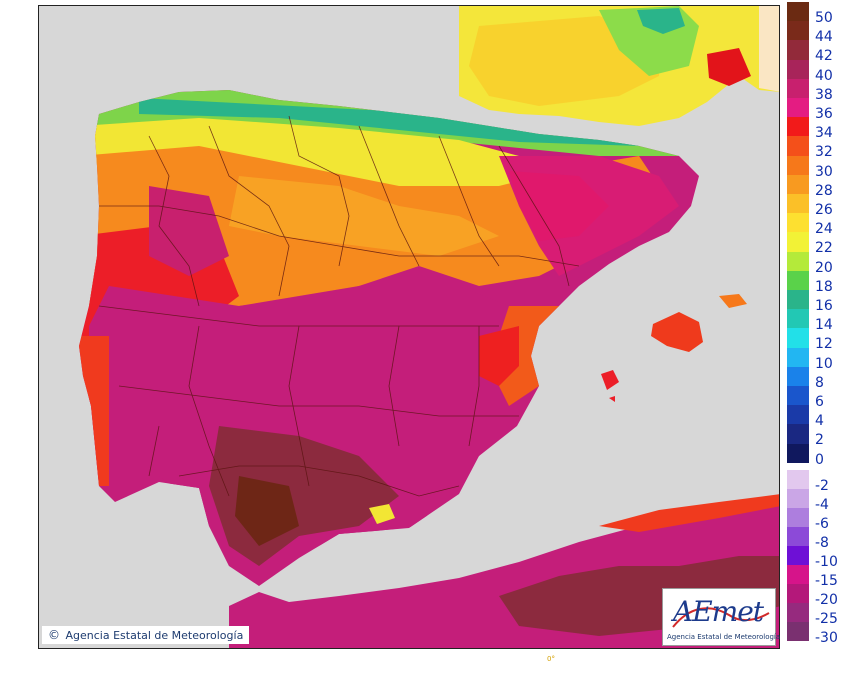 The width and height of the screenshot is (850, 675). I want to click on france-warm-zone, so click(564, 61).